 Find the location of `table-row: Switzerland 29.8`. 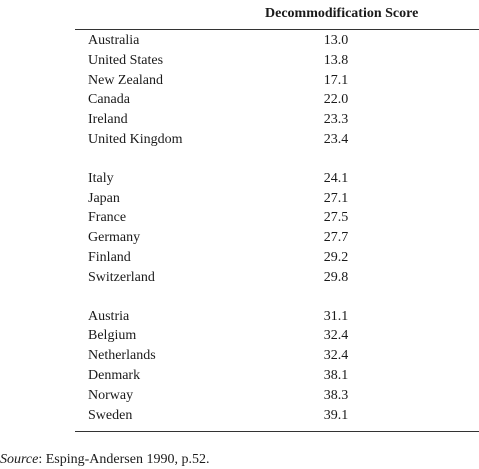

table-row: Switzerland 29.8 is located at coordinates (277, 279).